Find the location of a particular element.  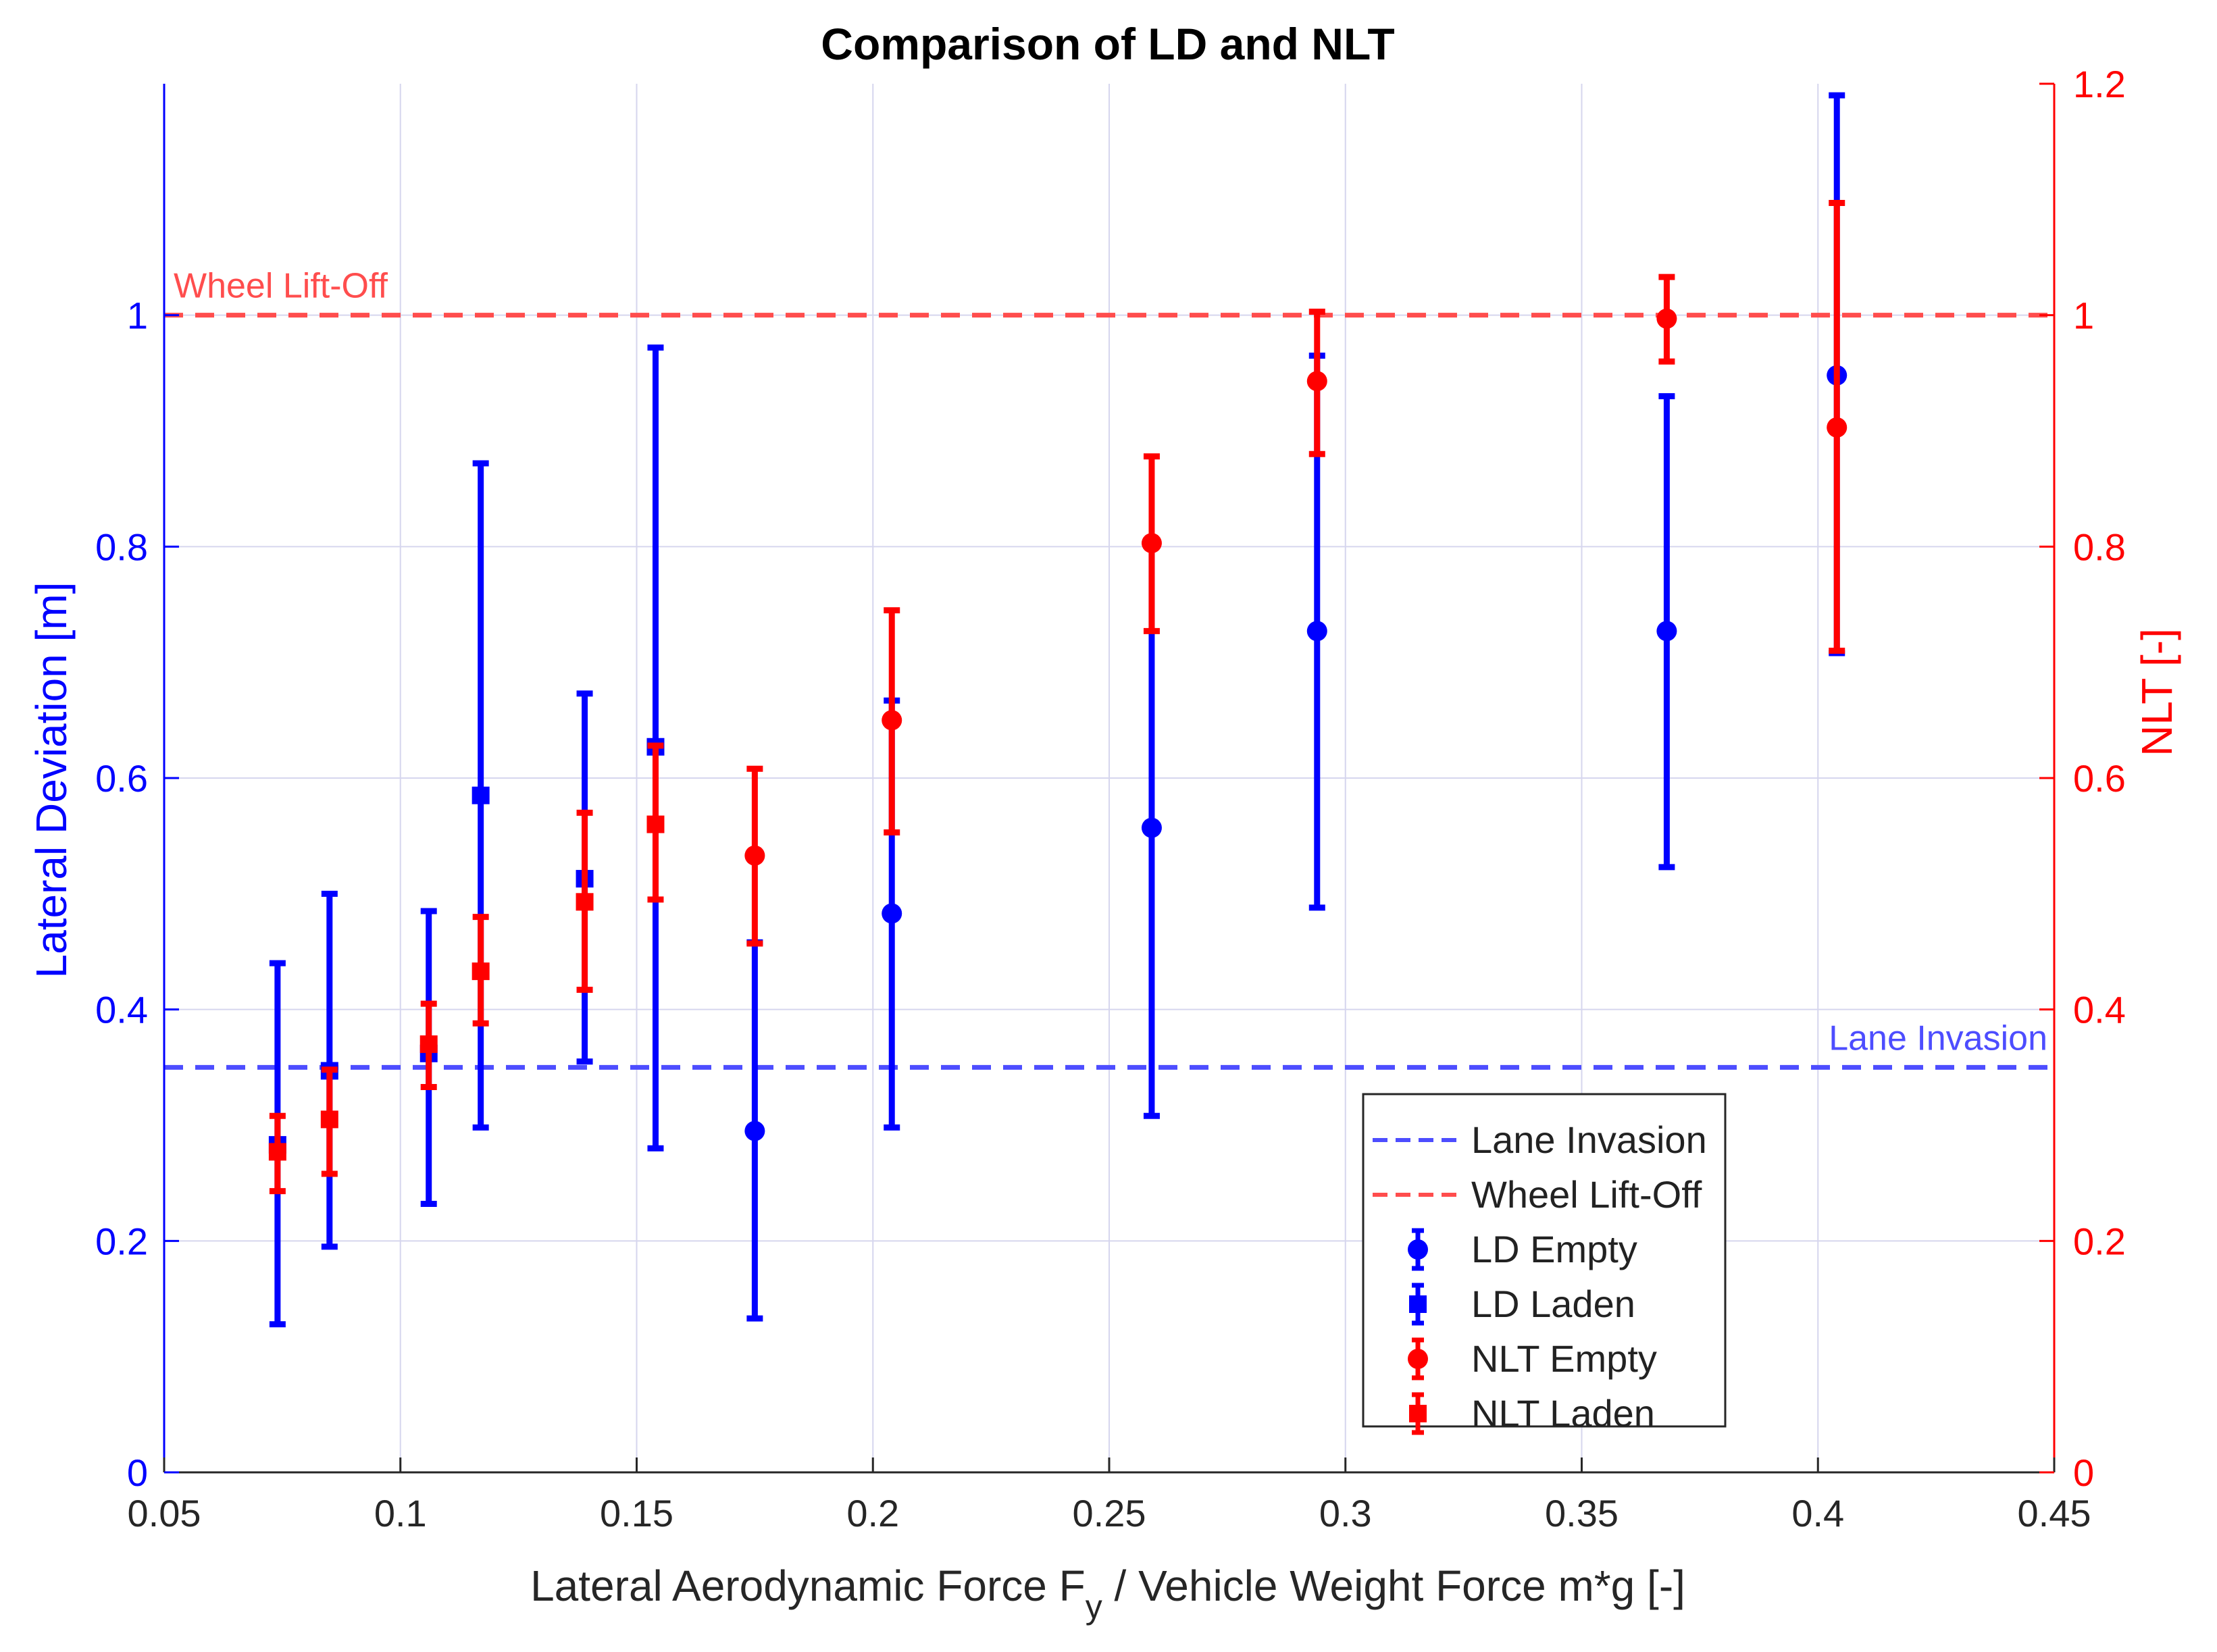

reference-line-label: Lane Invasion is located at coordinates (1938, 1038).